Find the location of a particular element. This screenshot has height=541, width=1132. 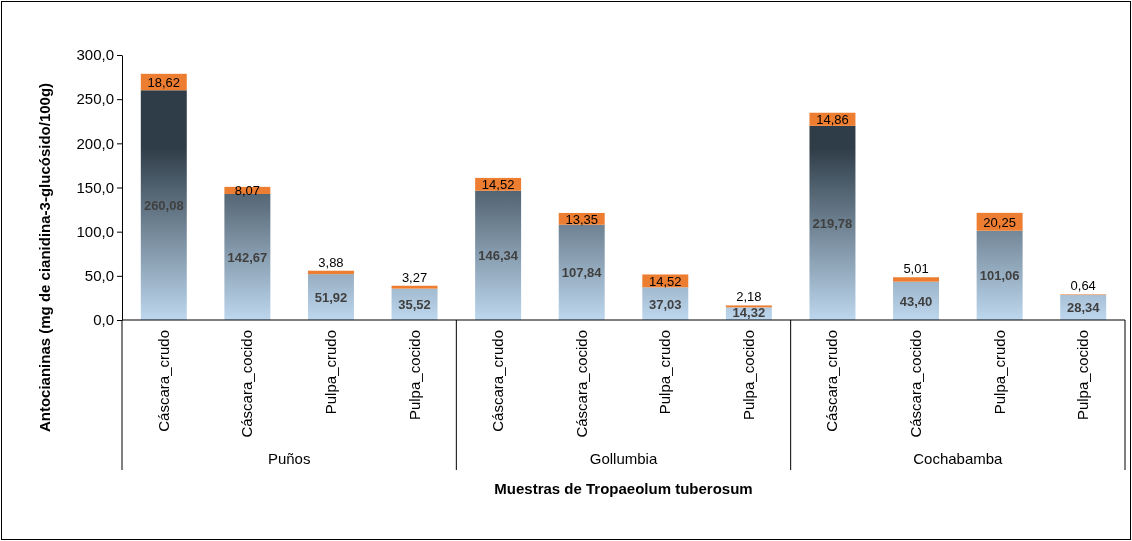

data-label: 35,52 is located at coordinates (414, 305).